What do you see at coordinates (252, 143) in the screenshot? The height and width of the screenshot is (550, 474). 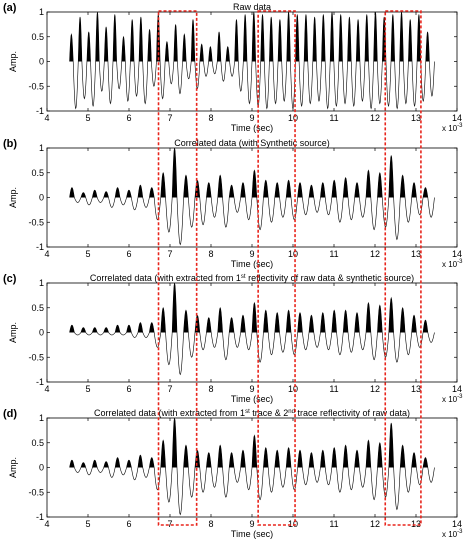 I see `panel-title: Correlated data (with Synthetic source)` at bounding box center [252, 143].